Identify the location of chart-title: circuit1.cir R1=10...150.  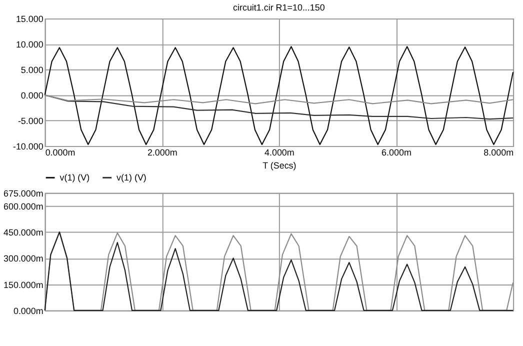
(279, 7).